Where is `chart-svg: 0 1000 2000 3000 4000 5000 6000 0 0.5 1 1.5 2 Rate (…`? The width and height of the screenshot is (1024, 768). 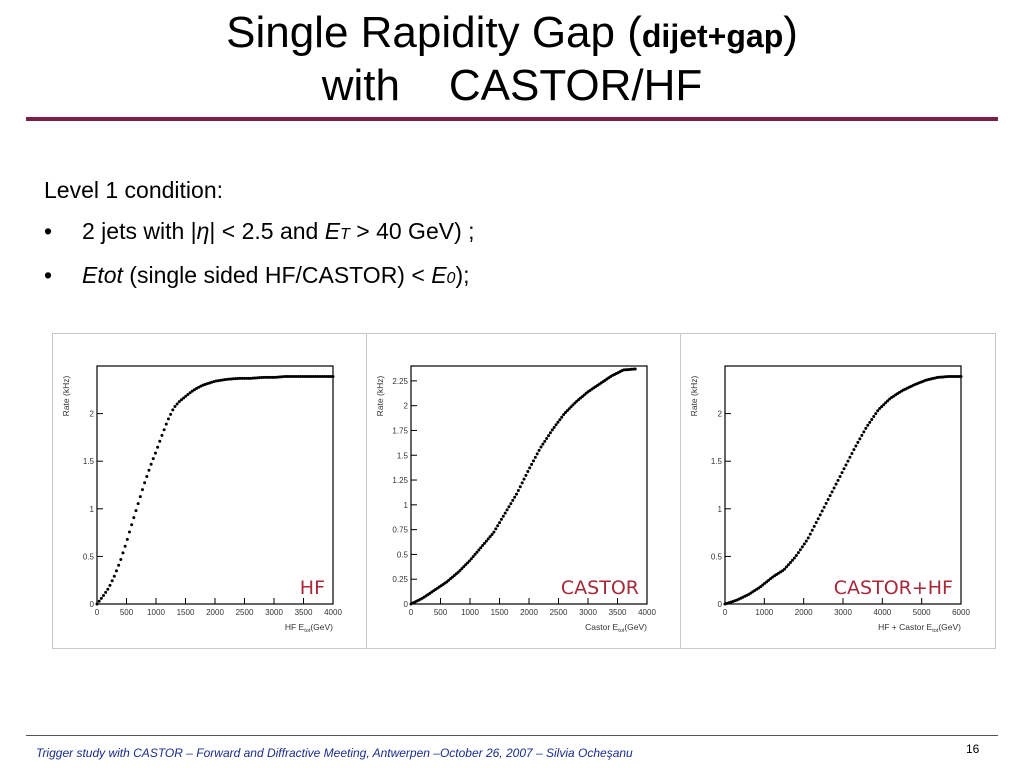
chart-svg: 0 1000 2000 3000 4000 5000 6000 0 0.5 1 1.5 2 Rate (… is located at coordinates (829, 499).